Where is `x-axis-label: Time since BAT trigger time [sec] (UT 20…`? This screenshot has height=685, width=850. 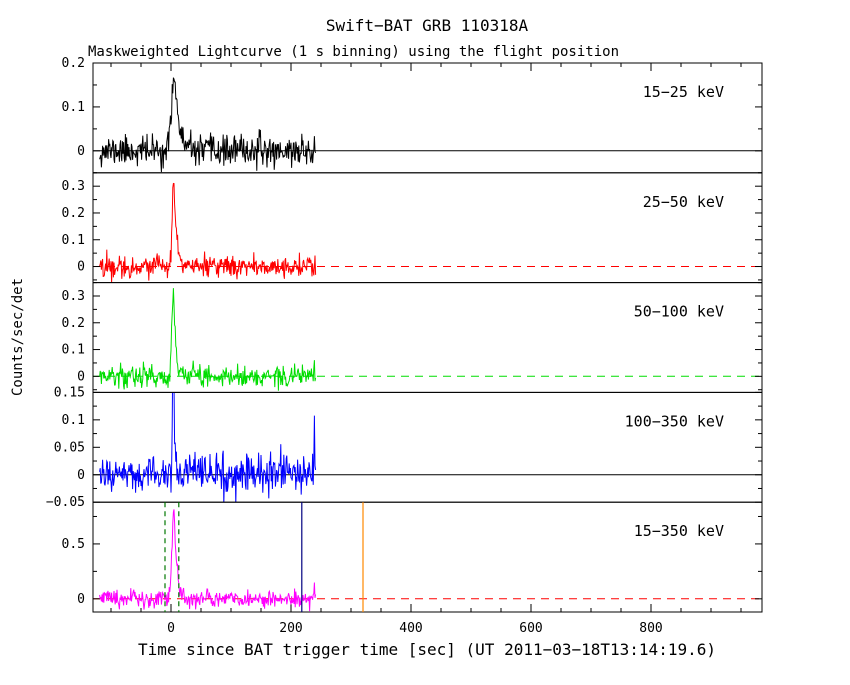
x-axis-label: Time since BAT trigger time [sec] (UT 20… is located at coordinates (427, 649).